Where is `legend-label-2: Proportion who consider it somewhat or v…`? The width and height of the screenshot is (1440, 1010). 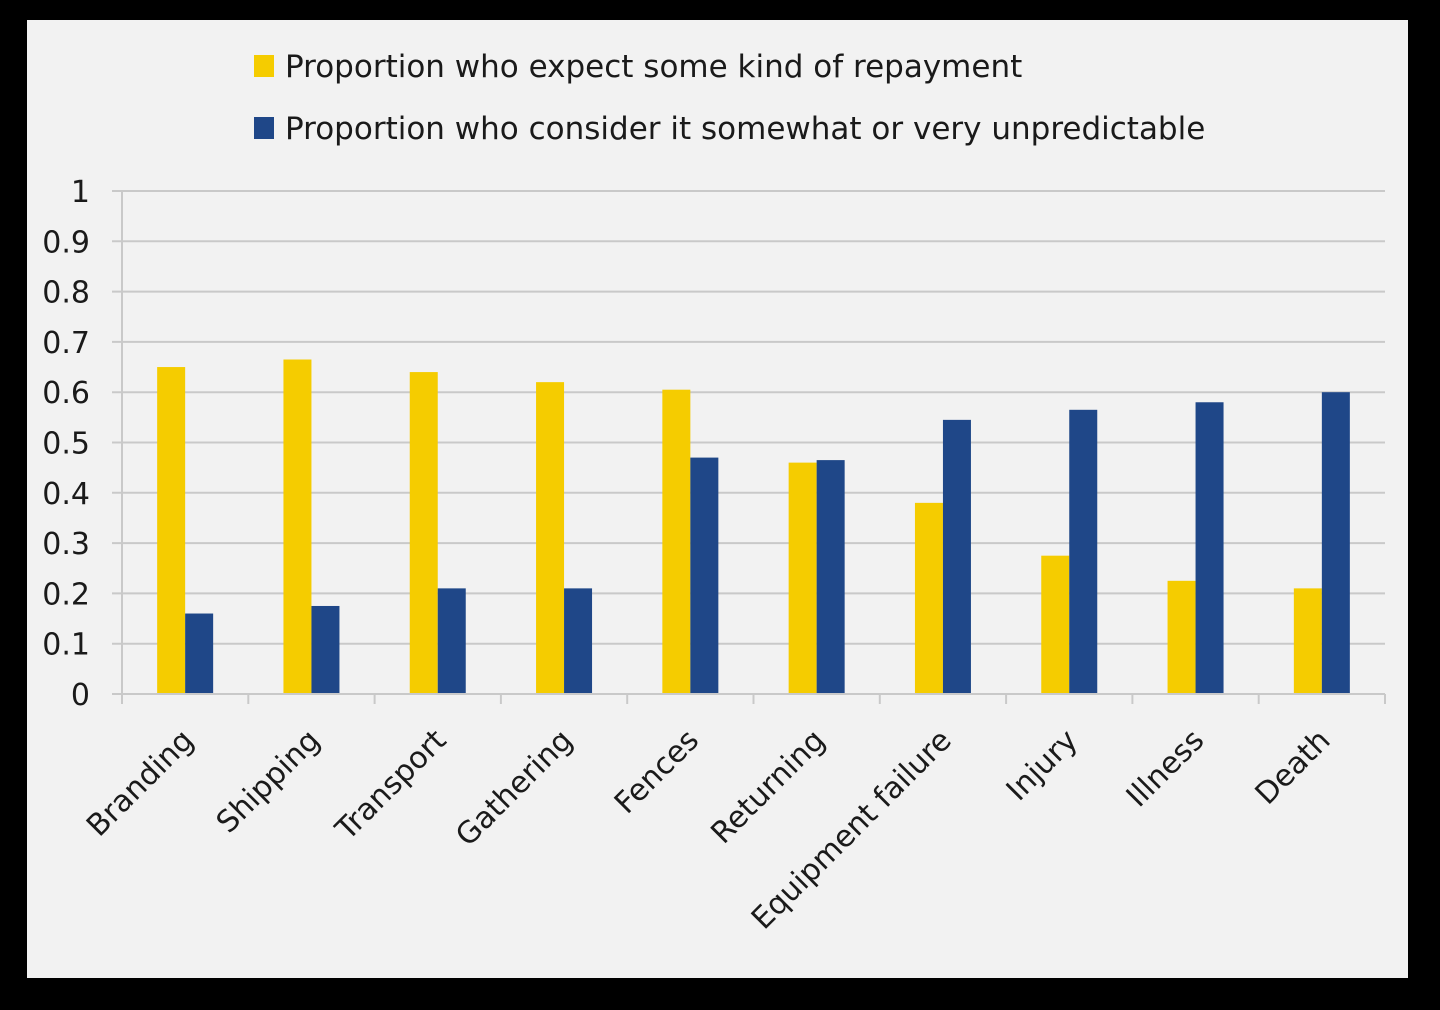
legend-label-2: Proportion who consider it somewhat or v… is located at coordinates (745, 129).